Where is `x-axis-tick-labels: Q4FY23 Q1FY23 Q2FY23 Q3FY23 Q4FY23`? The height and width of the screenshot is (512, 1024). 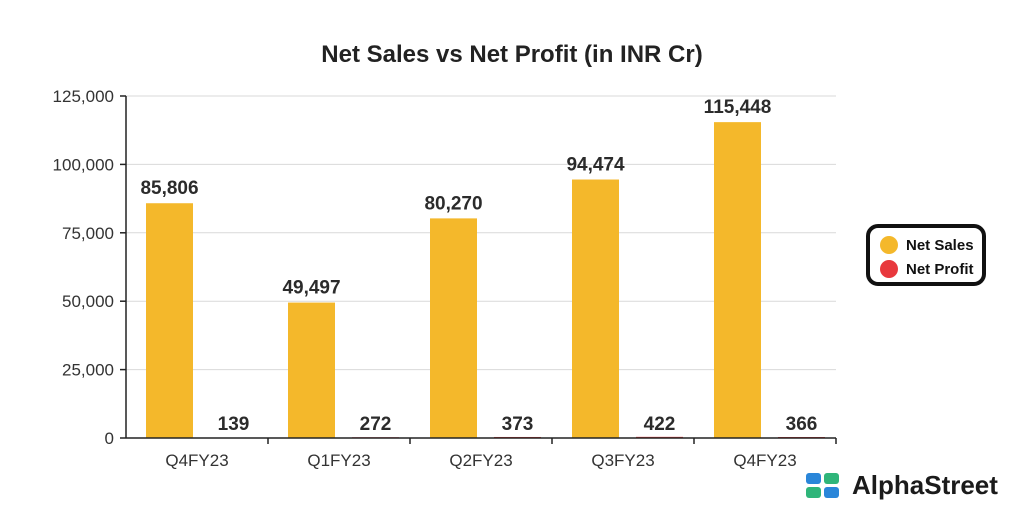 x-axis-tick-labels: Q4FY23 Q1FY23 Q2FY23 Q3FY23 Q4FY23 is located at coordinates (480, 460).